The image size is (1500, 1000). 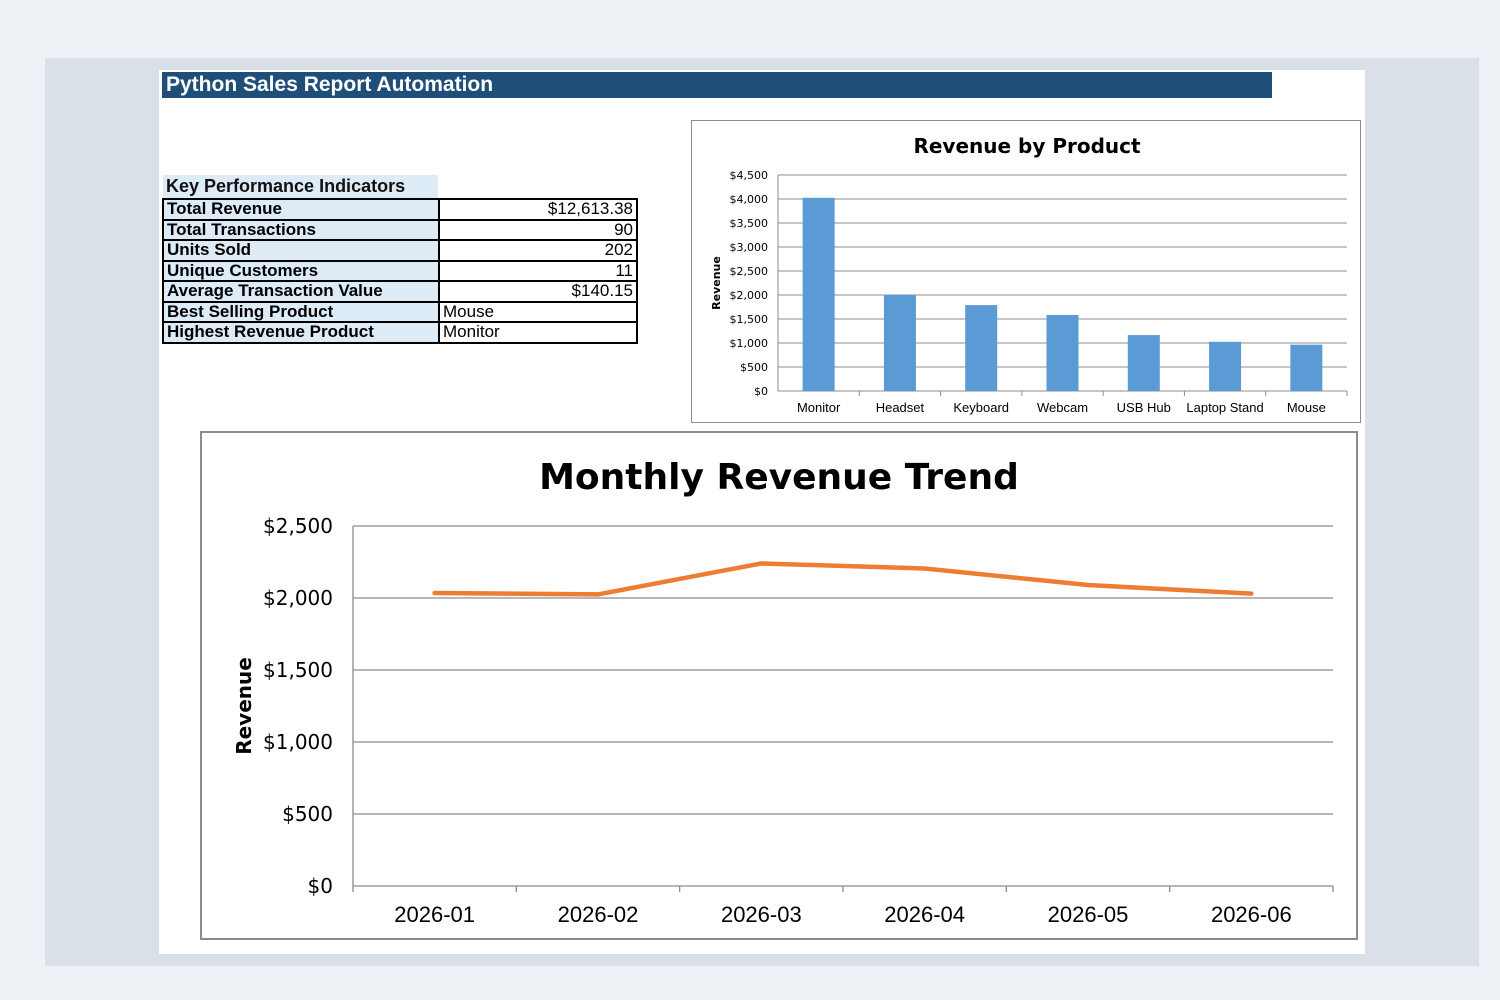 I want to click on y-tick-label: $3,500, so click(x=749, y=223).